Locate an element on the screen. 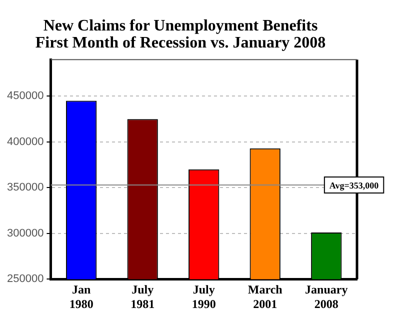 The height and width of the screenshot is (324, 400). y-tick-label: 250000 is located at coordinates (25, 279).